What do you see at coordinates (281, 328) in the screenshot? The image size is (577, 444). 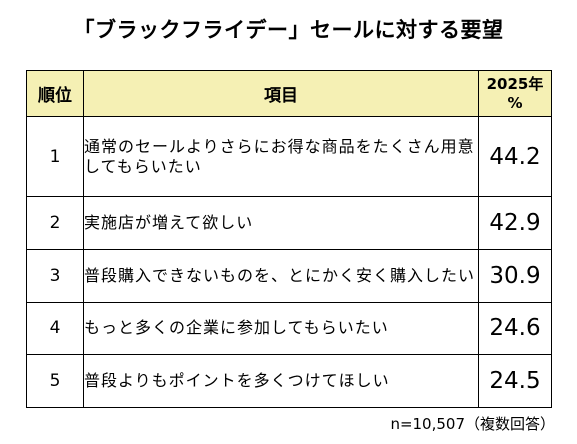 I see `item-cell: もっと多くの企業に参加してもらいたい` at bounding box center [281, 328].